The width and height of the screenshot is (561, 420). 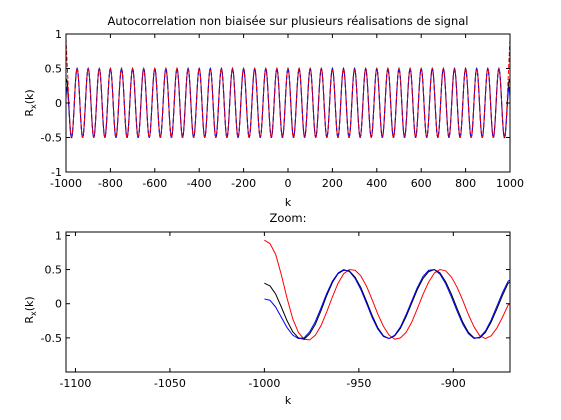 What do you see at coordinates (288, 400) in the screenshot?
I see `zoom-x-axis-label: k` at bounding box center [288, 400].